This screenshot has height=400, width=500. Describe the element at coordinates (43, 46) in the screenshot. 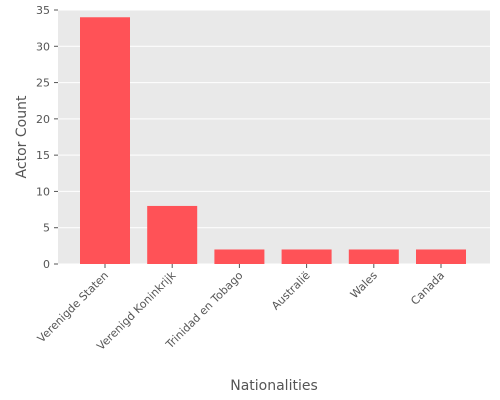

I see `y-tick-label: 30` at that location.